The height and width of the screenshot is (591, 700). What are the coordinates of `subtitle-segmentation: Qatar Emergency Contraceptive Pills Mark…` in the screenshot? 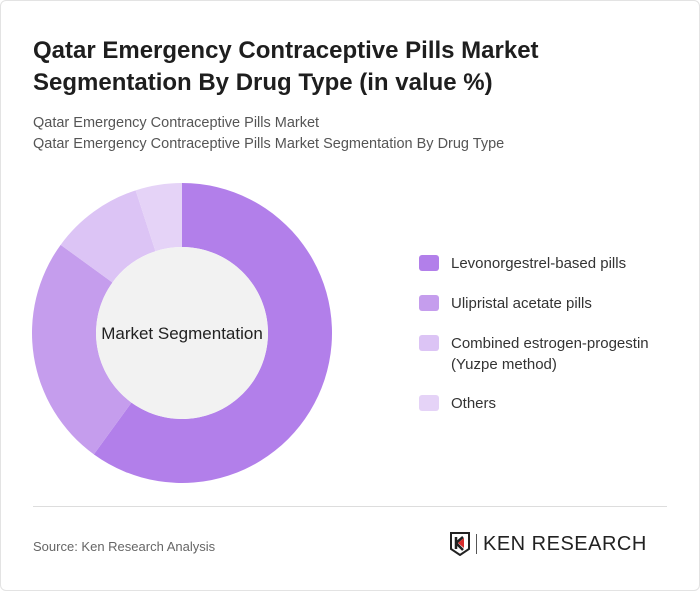 It's located at (269, 144).